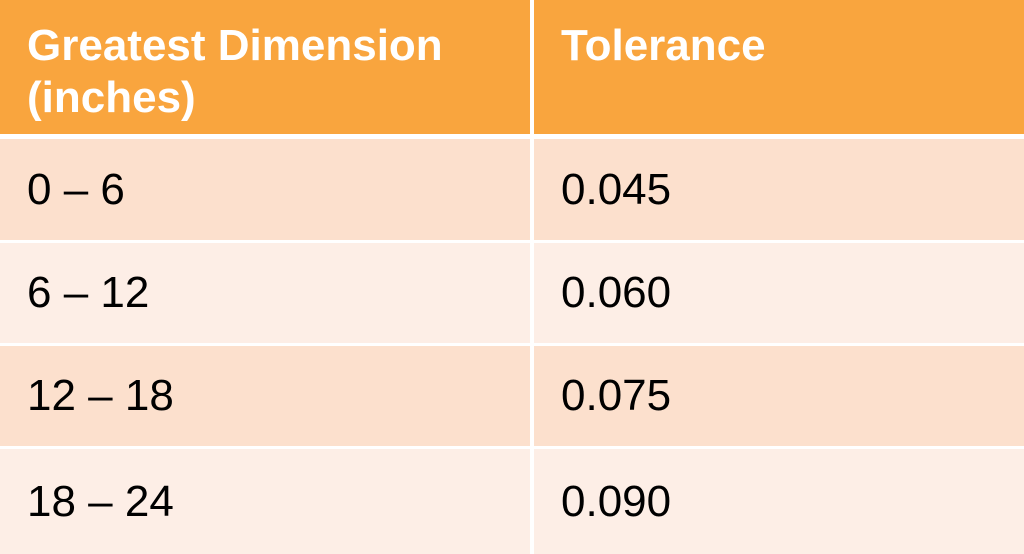  Describe the element at coordinates (779, 191) in the screenshot. I see `cell-tolerance-row-1: 0.045` at that location.